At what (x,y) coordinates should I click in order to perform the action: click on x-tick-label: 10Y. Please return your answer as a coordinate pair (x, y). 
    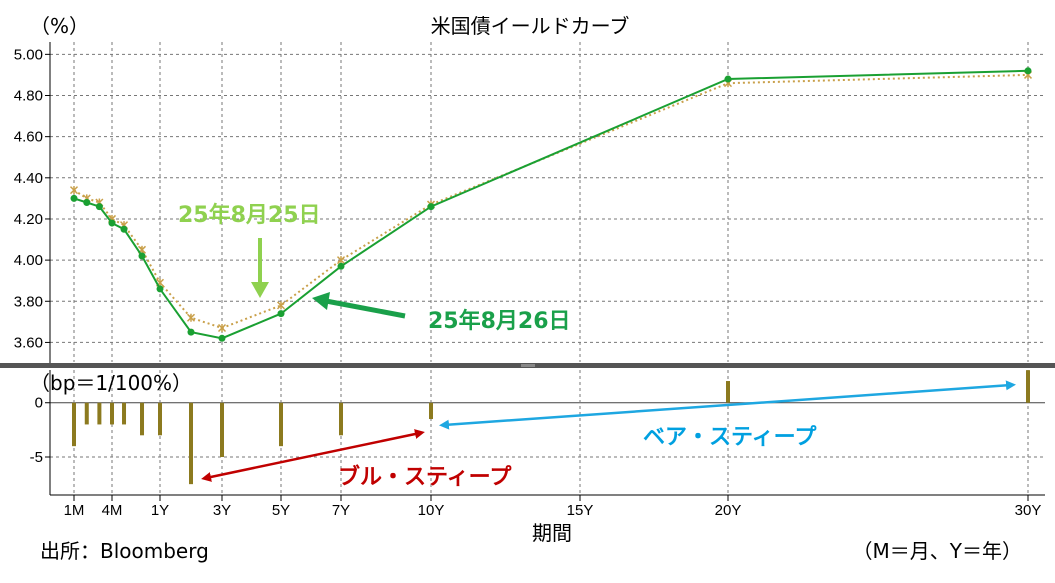
    Looking at the image, I should click on (431, 510).